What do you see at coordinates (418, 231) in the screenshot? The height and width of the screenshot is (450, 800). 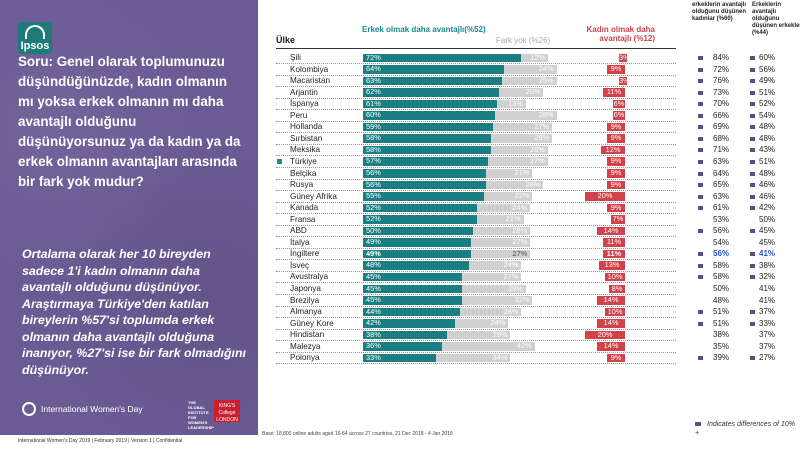 I see `bar-men-advantage: 50%` at bounding box center [418, 231].